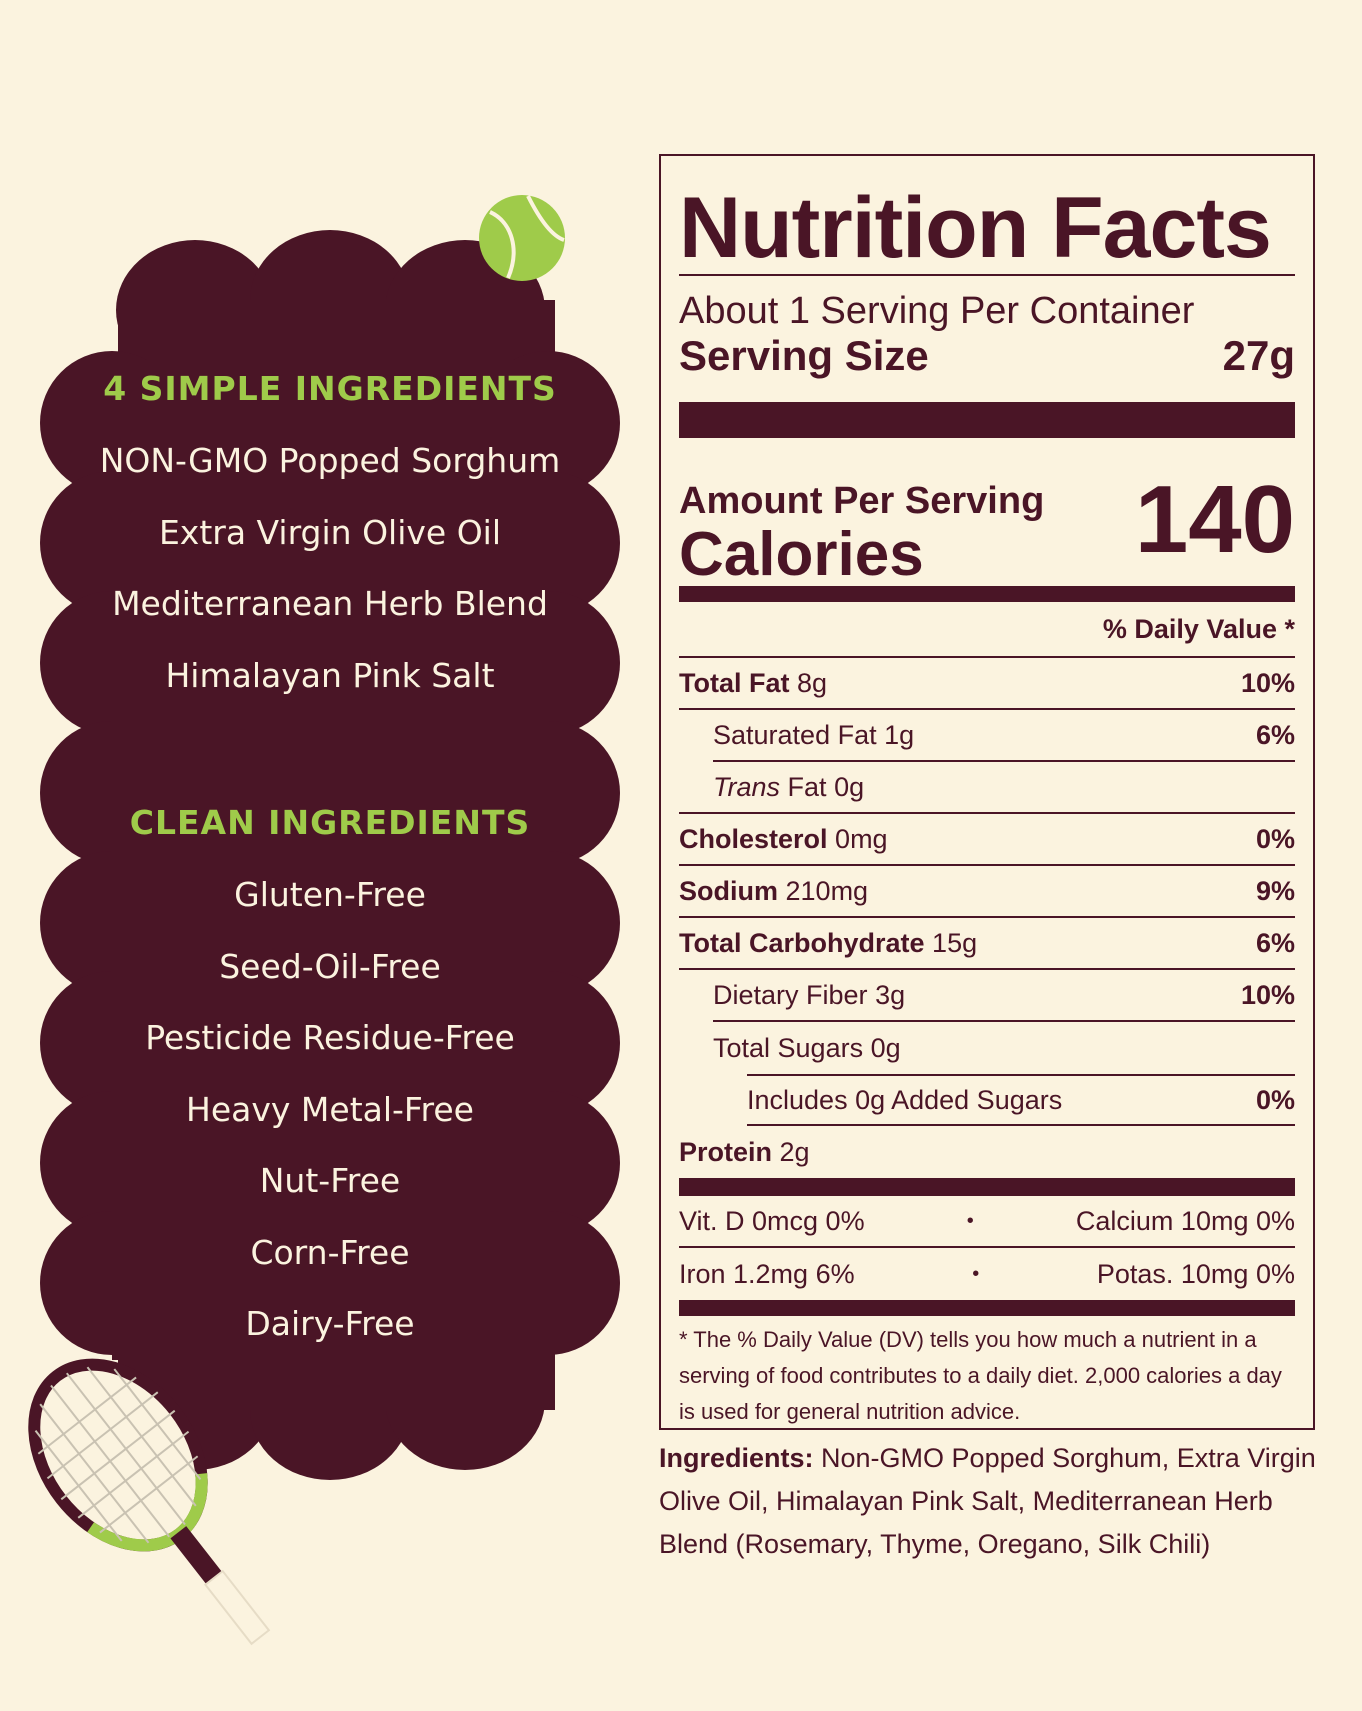 Image resolution: width=1362 pixels, height=1711 pixels. What do you see at coordinates (736, 1458) in the screenshot?
I see `ingredients-label: Ingredients:` at bounding box center [736, 1458].